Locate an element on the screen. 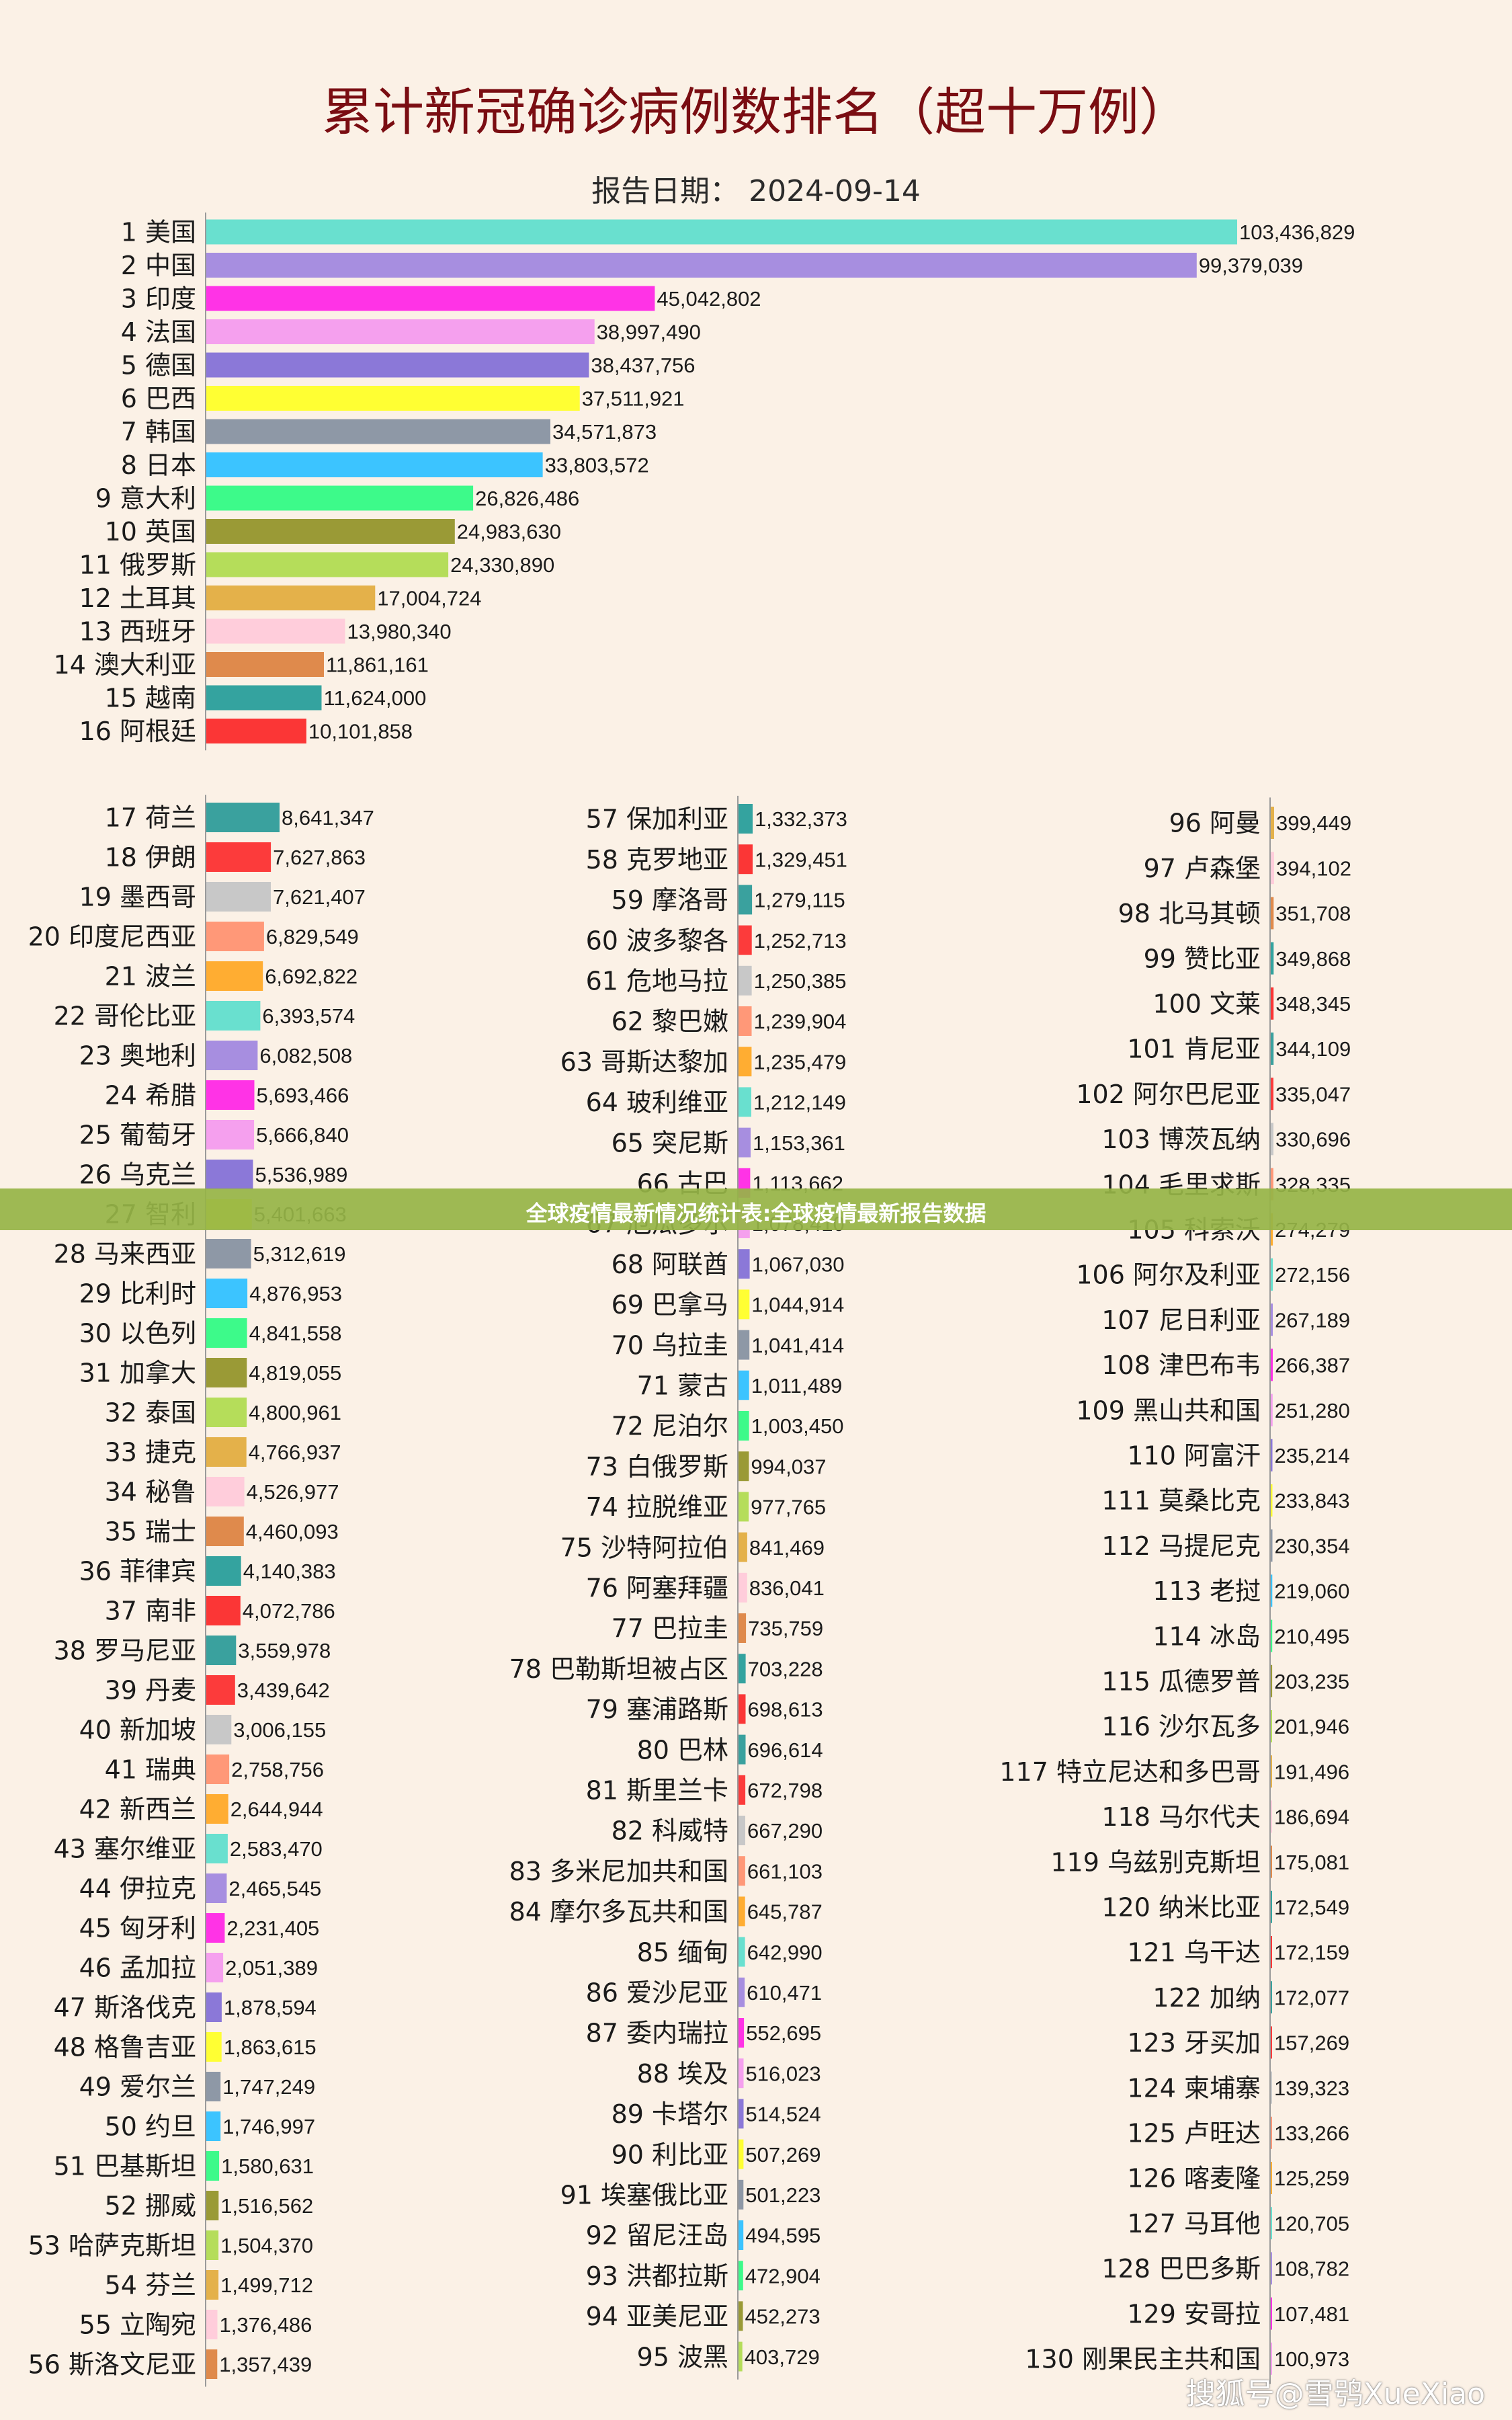 The width and height of the screenshot is (1512, 2420). value-label-15: 11,624,000 is located at coordinates (376, 698).